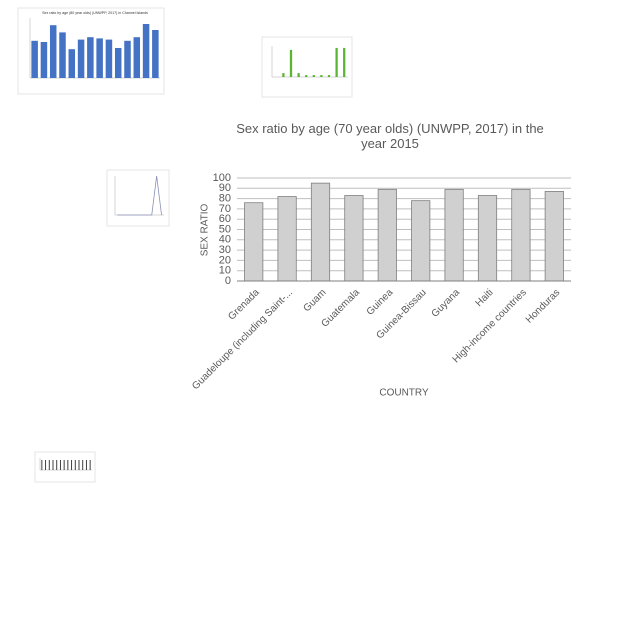 The image size is (640, 640). What do you see at coordinates (225, 188) in the screenshot?
I see `y-tick-label: 90` at bounding box center [225, 188].